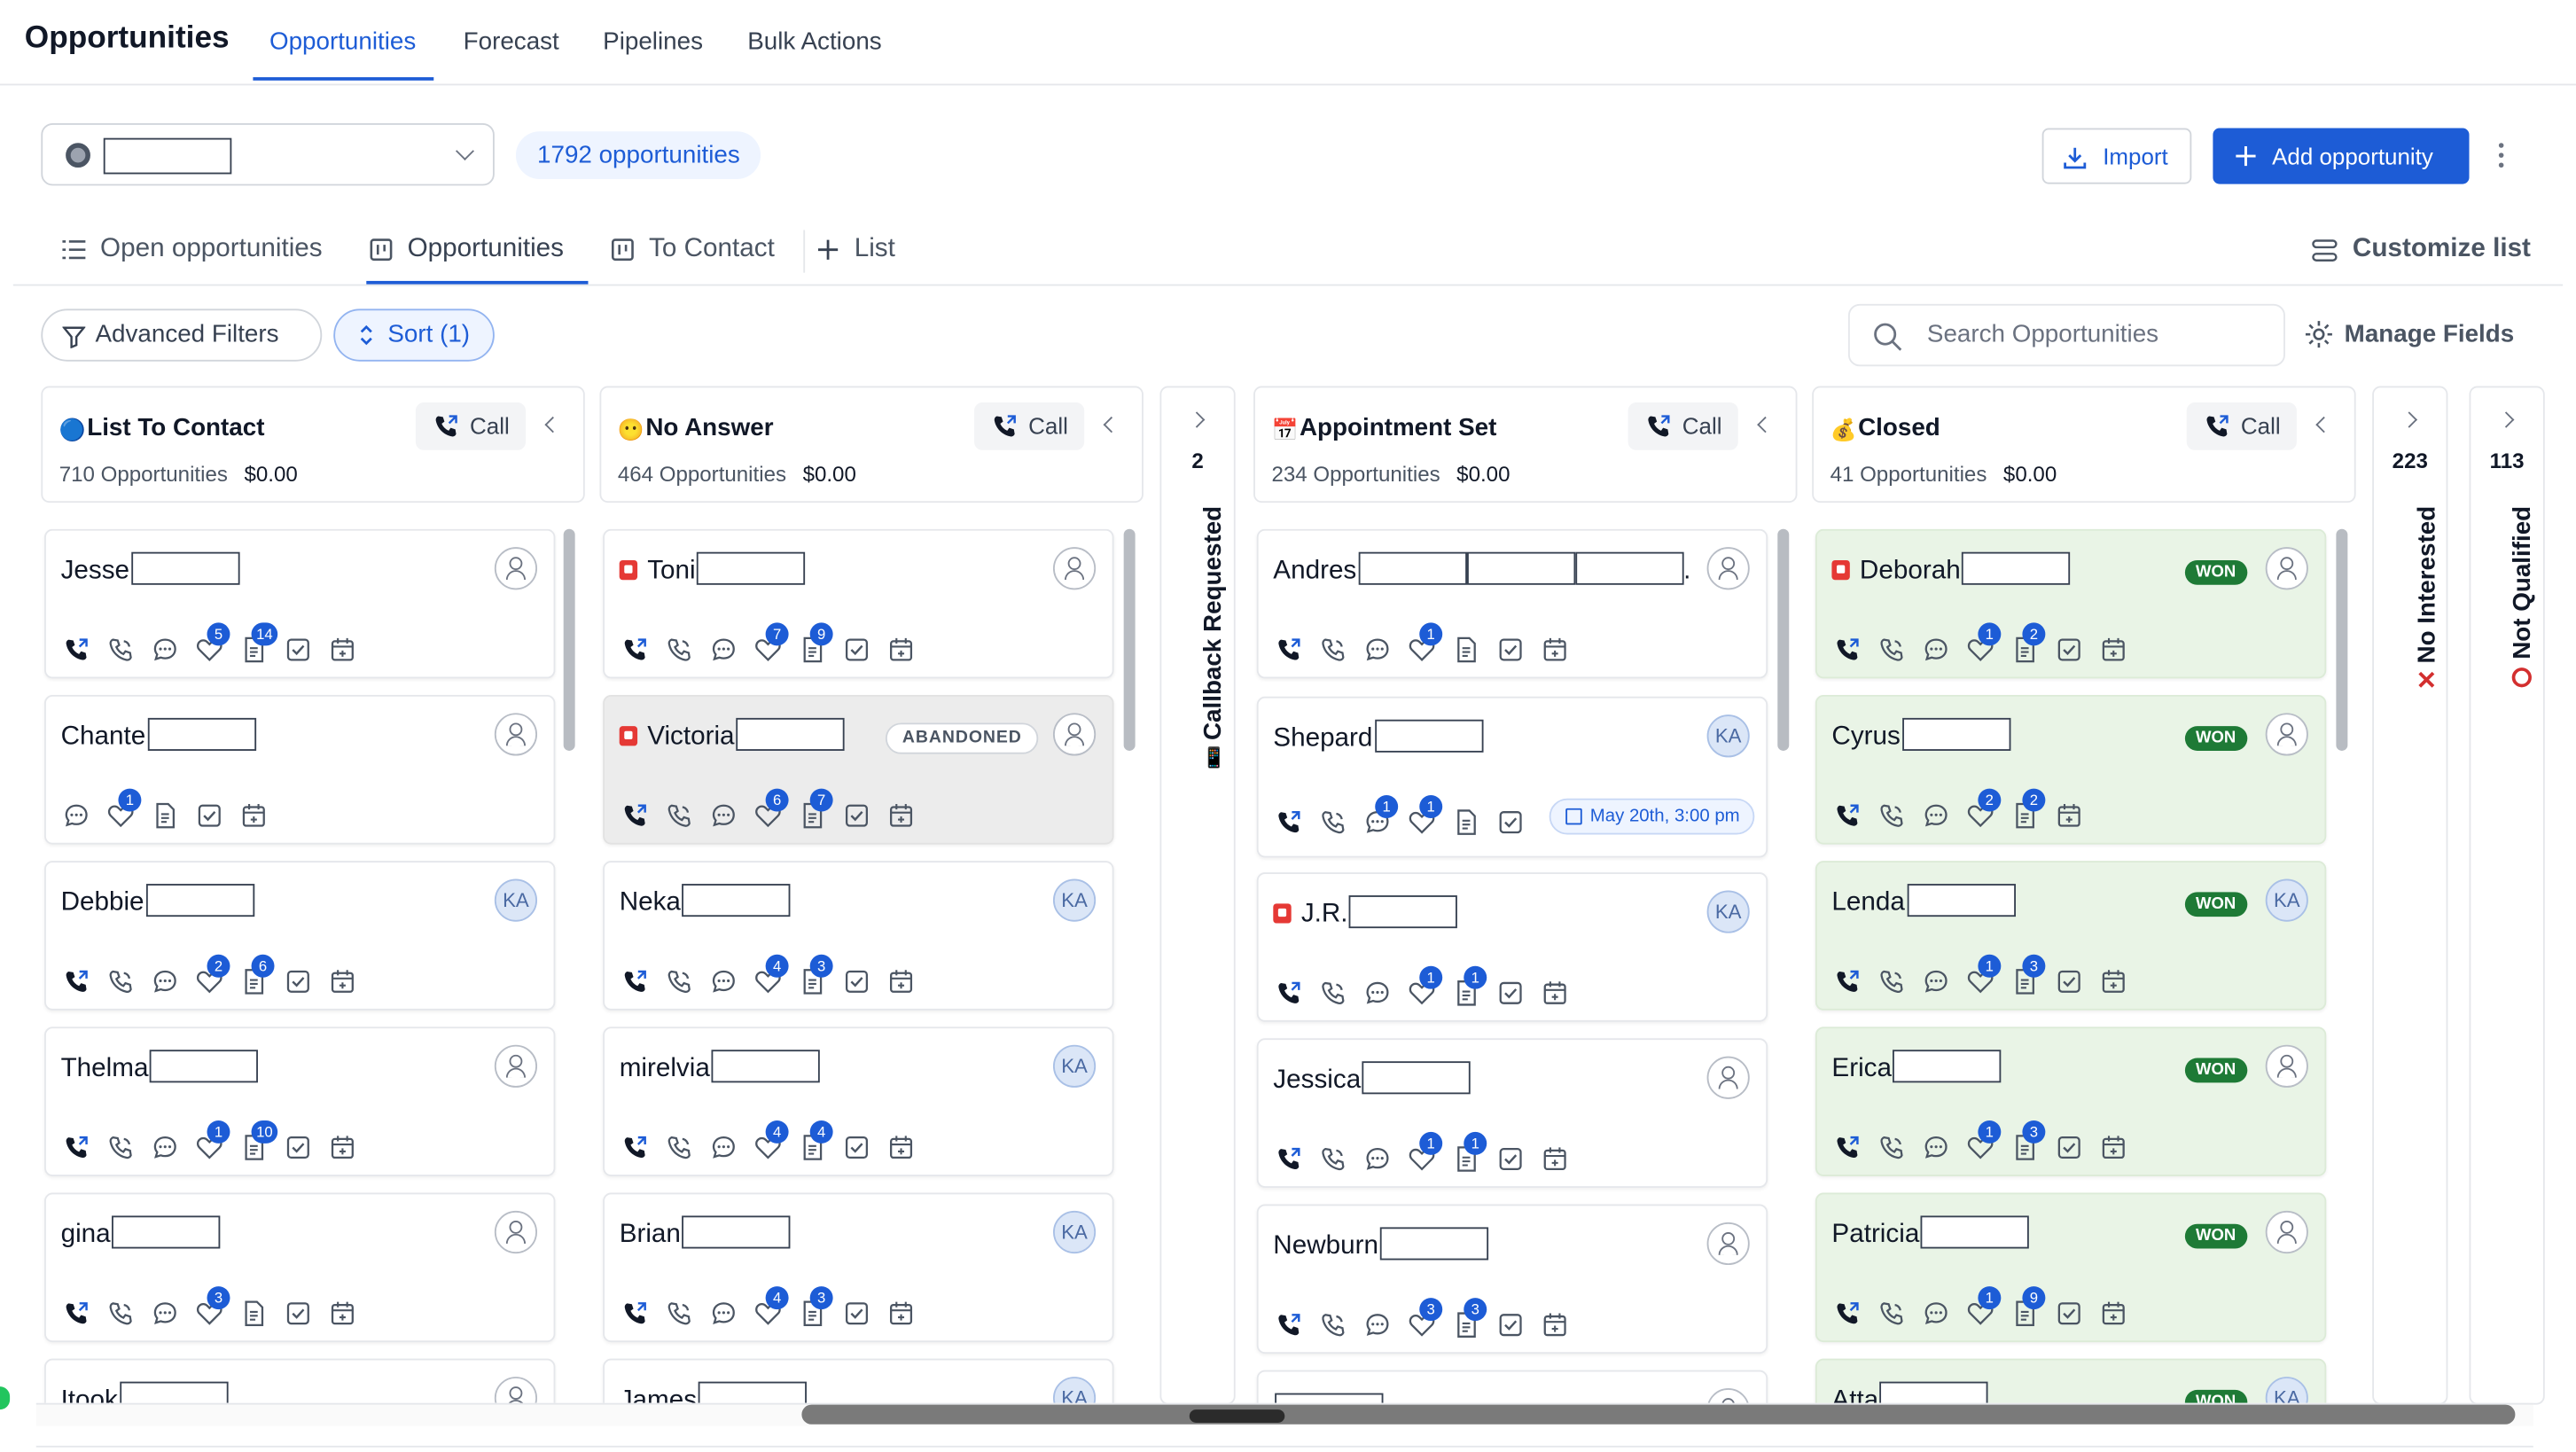  What do you see at coordinates (2028, 643) in the screenshot?
I see `note-icon: 2` at bounding box center [2028, 643].